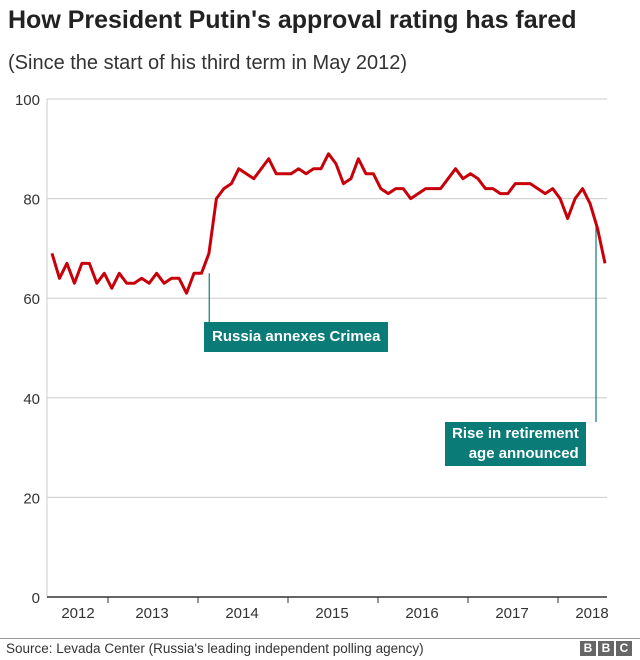 This screenshot has width=640, height=660. What do you see at coordinates (515, 433) in the screenshot?
I see `annotation-line-1: Rise in retirement` at bounding box center [515, 433].